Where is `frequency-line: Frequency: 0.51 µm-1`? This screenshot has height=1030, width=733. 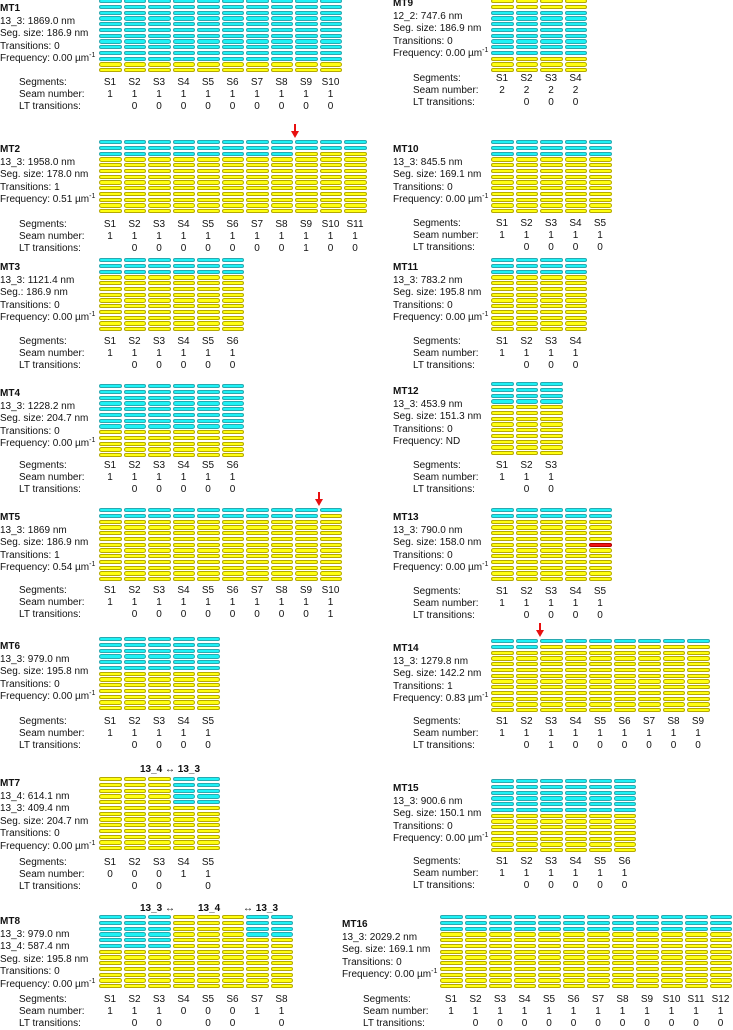 frequency-line: Frequency: 0.51 µm-1 is located at coordinates (47, 200).